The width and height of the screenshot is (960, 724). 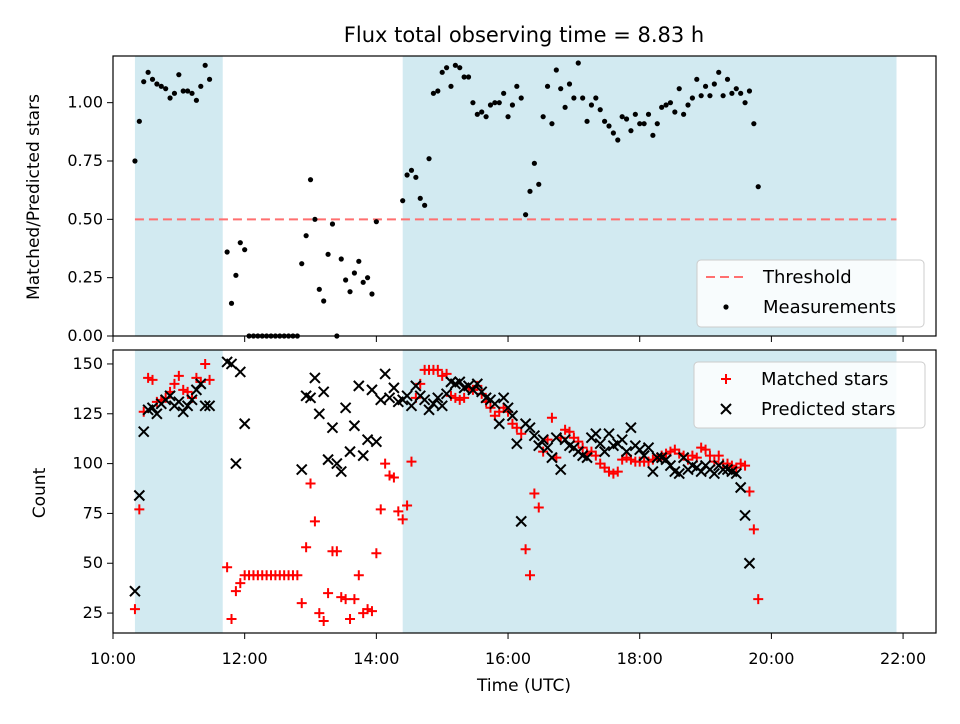 I want to click on y-tick-label: 50, so click(x=93, y=562).